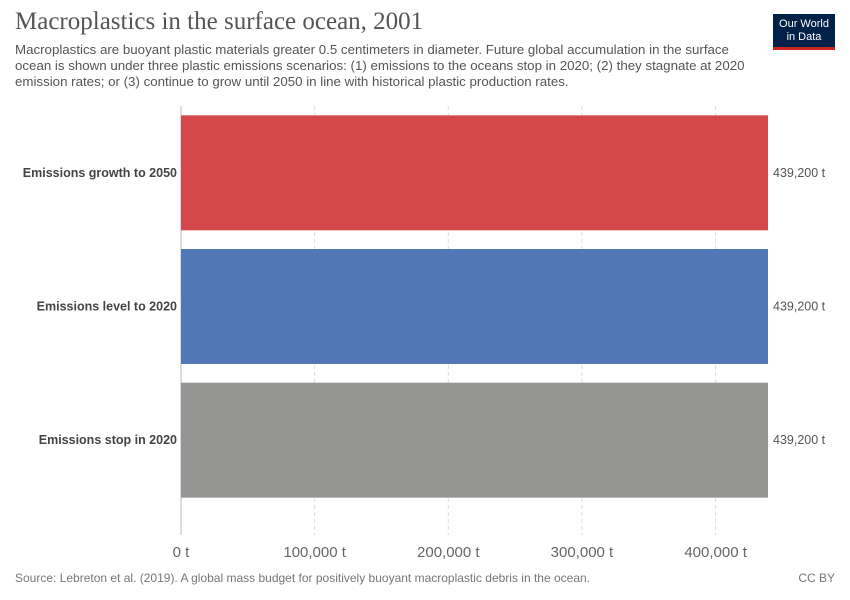 The image size is (850, 600). Describe the element at coordinates (108, 440) in the screenshot. I see `category-label: Emissions stop in 2020` at that location.